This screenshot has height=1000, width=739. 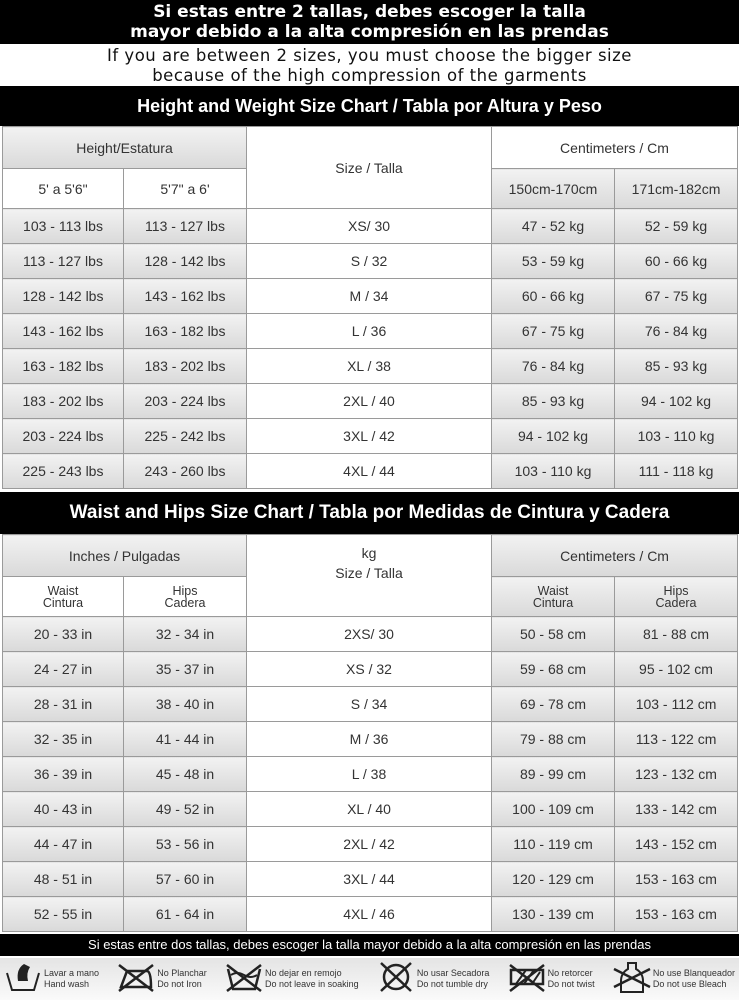 What do you see at coordinates (676, 602) in the screenshot?
I see `subheader-line: Cadera` at bounding box center [676, 602].